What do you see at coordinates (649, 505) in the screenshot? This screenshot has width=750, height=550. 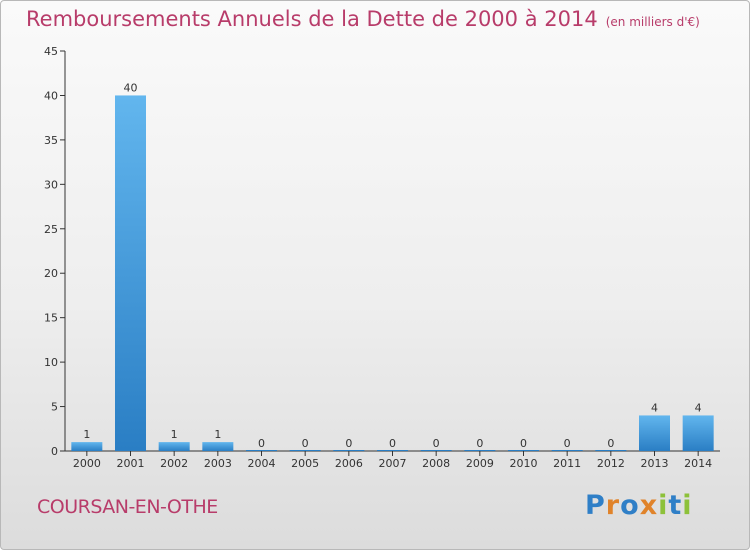 I see `logo-letter: x` at bounding box center [649, 505].